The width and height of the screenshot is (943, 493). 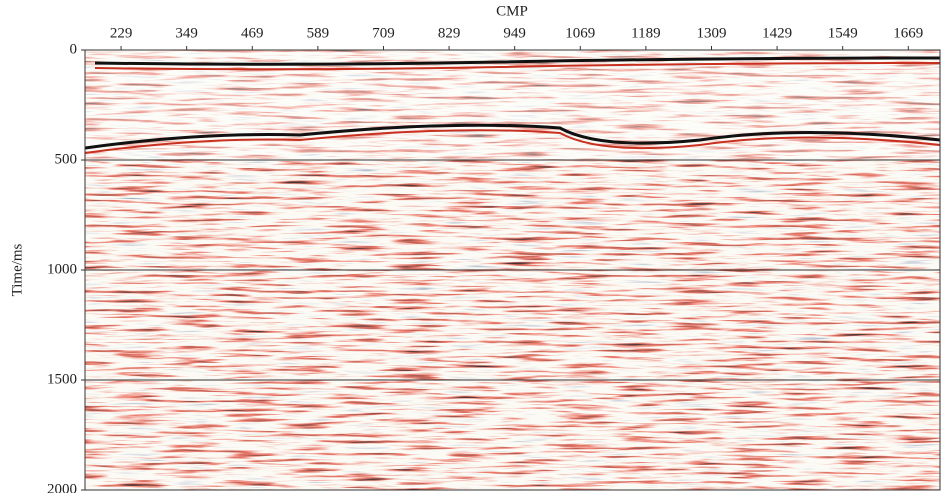 What do you see at coordinates (74, 49) in the screenshot?
I see `y-tick-label: 0` at bounding box center [74, 49].